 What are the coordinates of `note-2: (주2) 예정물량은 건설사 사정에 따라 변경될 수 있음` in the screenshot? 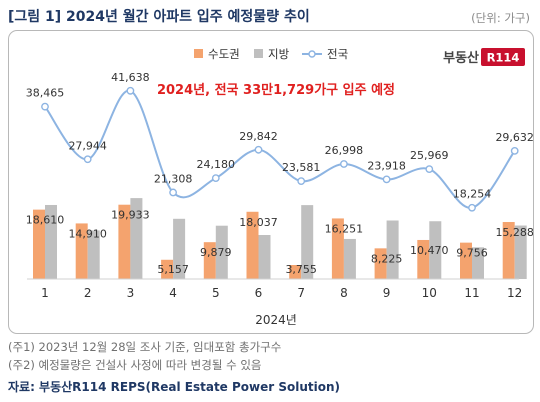 It's located at (135, 365).